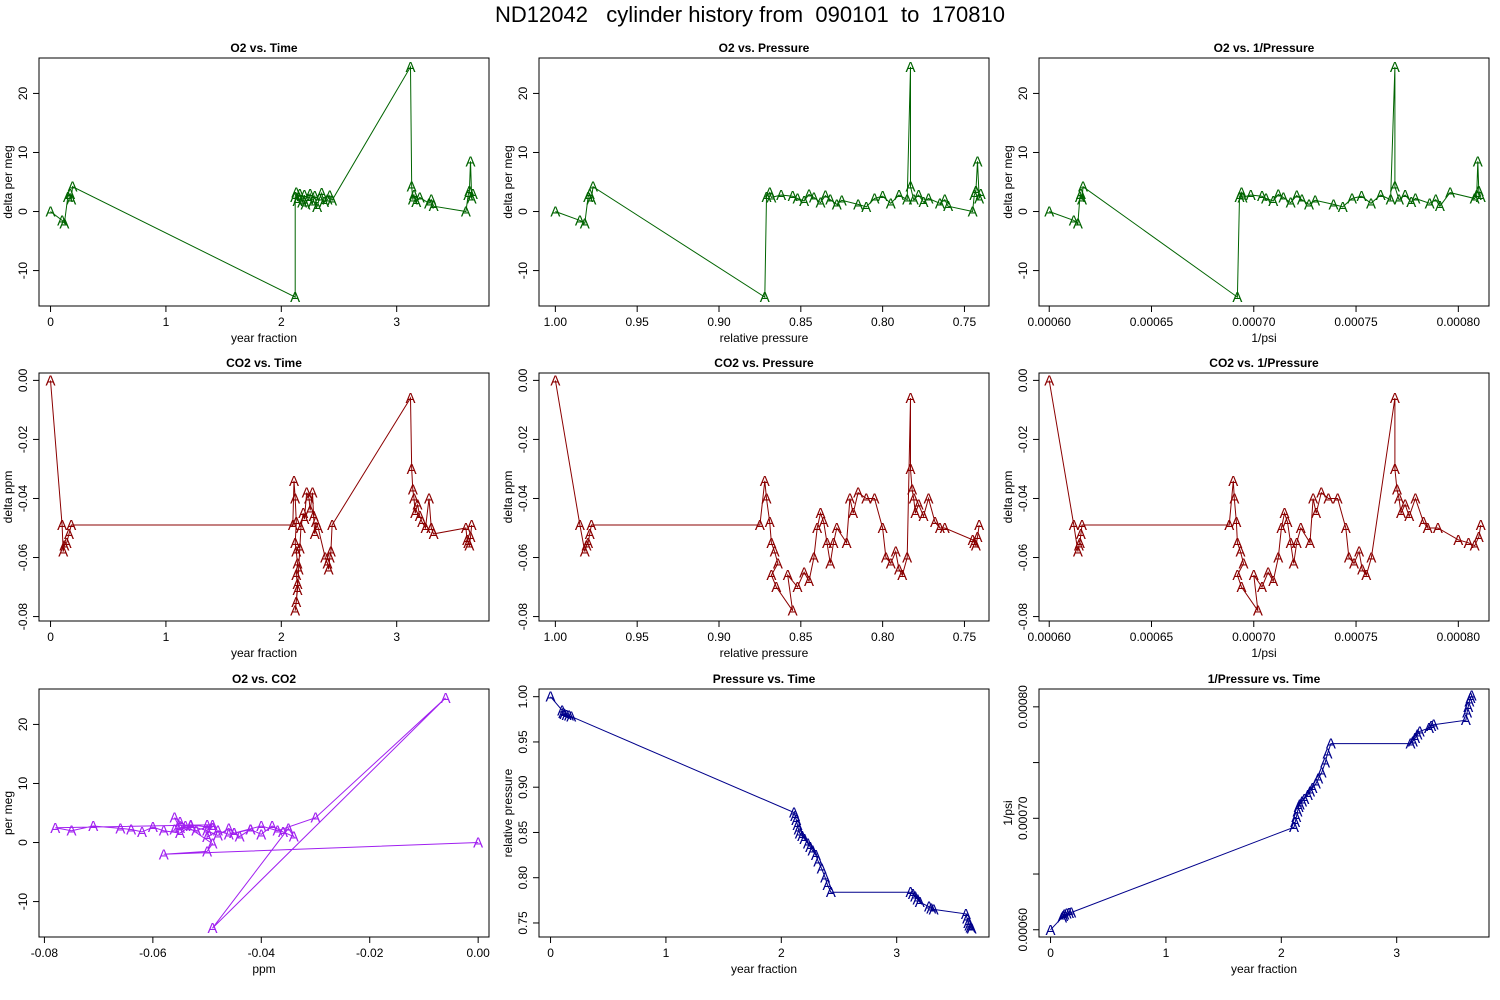  Describe the element at coordinates (764, 48) in the screenshot. I see `o2-pressure-title: O2 vs. Pressure` at that location.